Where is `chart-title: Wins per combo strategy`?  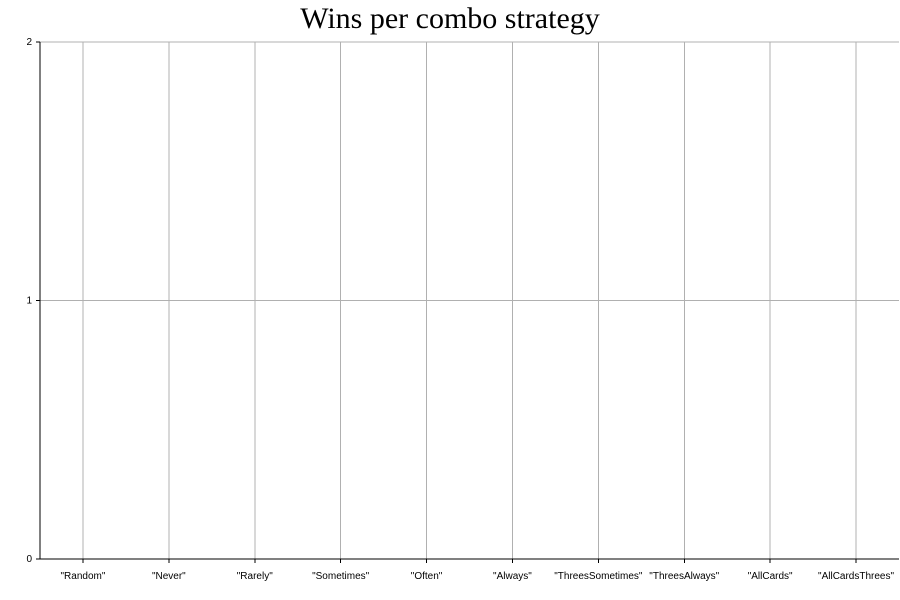
chart-title: Wins per combo strategy is located at coordinates (450, 18).